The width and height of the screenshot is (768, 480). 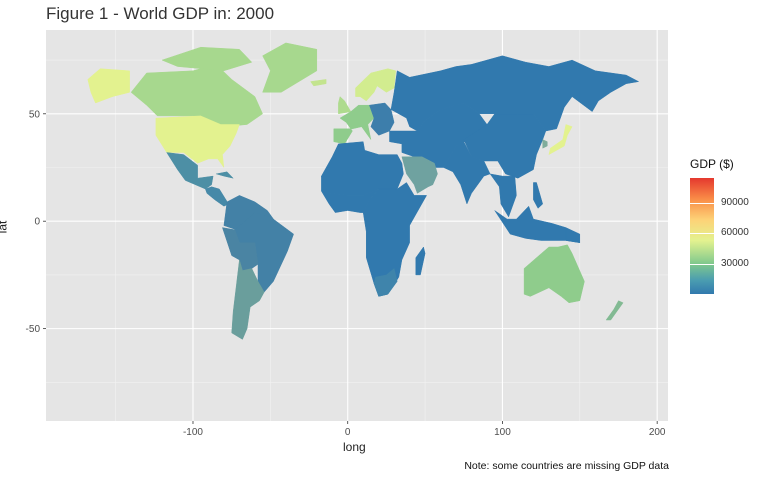 I want to click on region-papua-new-guinea, so click(x=573, y=235).